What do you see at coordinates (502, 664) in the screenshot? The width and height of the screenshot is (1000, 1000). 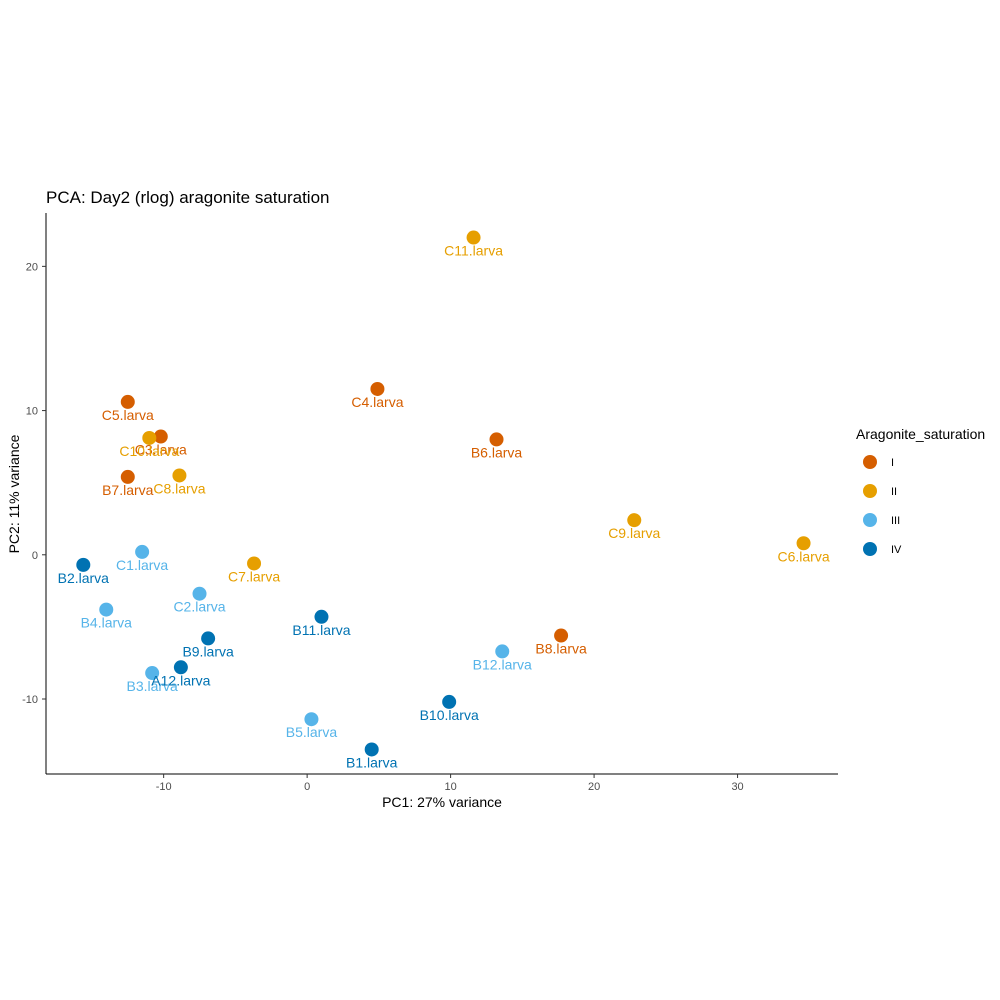 I see `point-label: B12.larva` at bounding box center [502, 664].